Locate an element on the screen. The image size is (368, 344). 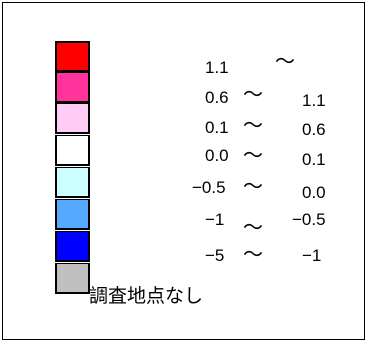
range-from-4: 0.0 is located at coordinates (217, 155).